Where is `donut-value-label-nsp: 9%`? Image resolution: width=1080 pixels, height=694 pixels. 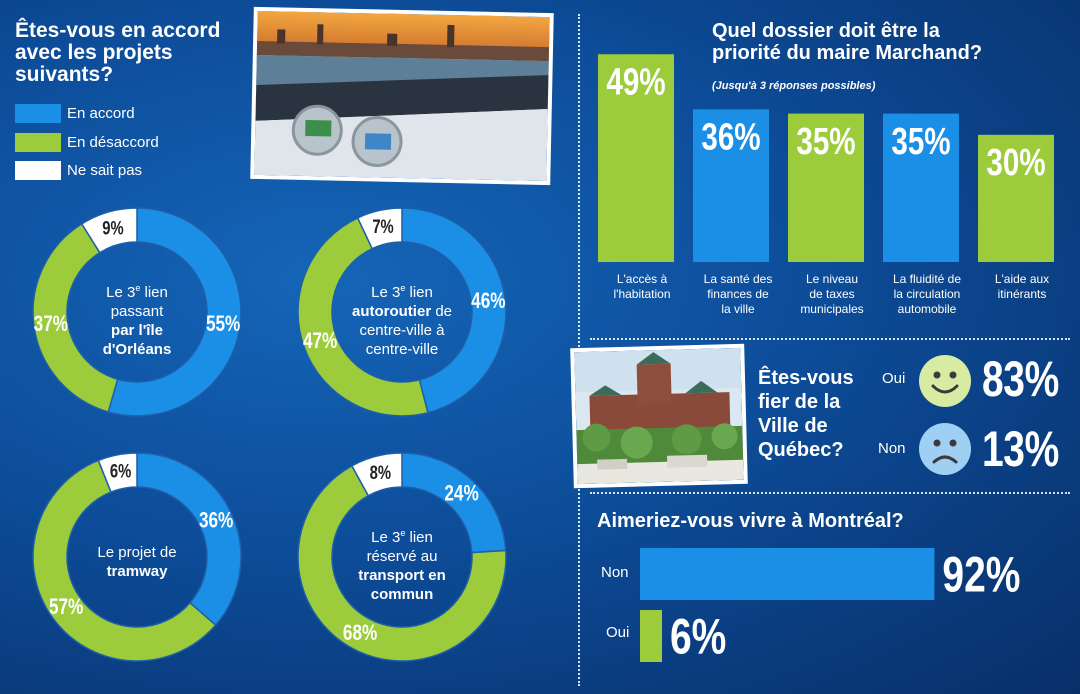 donut-value-label-nsp: 9% is located at coordinates (112, 228).